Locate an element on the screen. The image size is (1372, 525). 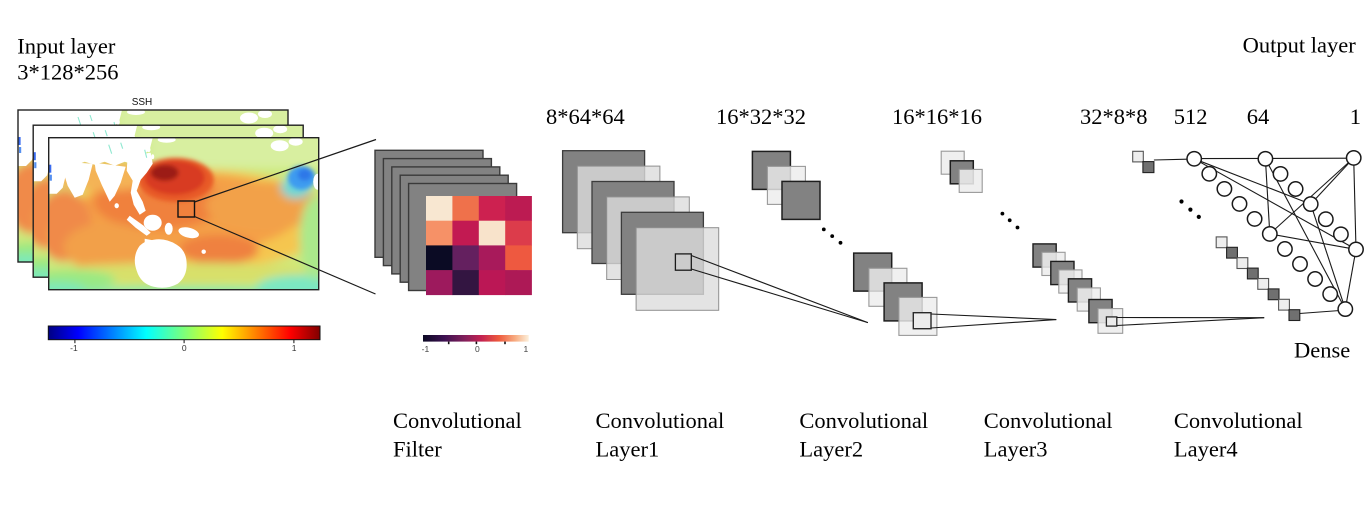
svg-text: 64 is located at coordinates (1258, 116).